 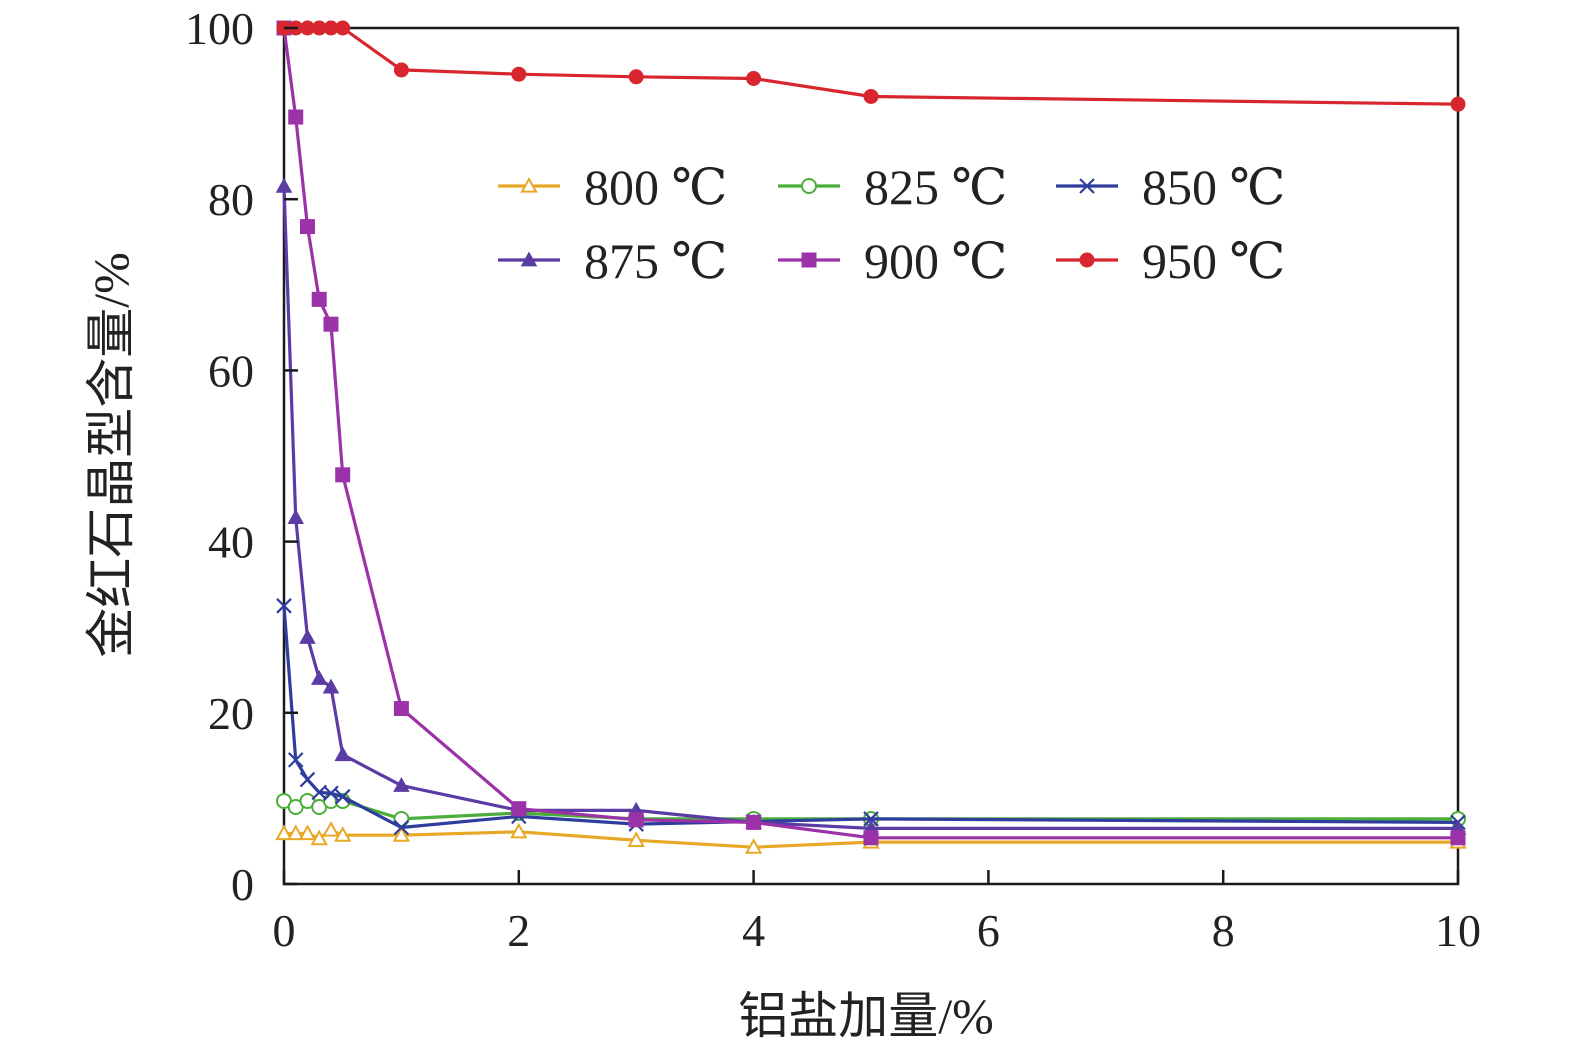 What do you see at coordinates (988, 930) in the screenshot?
I see `x-tick-label: 6` at bounding box center [988, 930].